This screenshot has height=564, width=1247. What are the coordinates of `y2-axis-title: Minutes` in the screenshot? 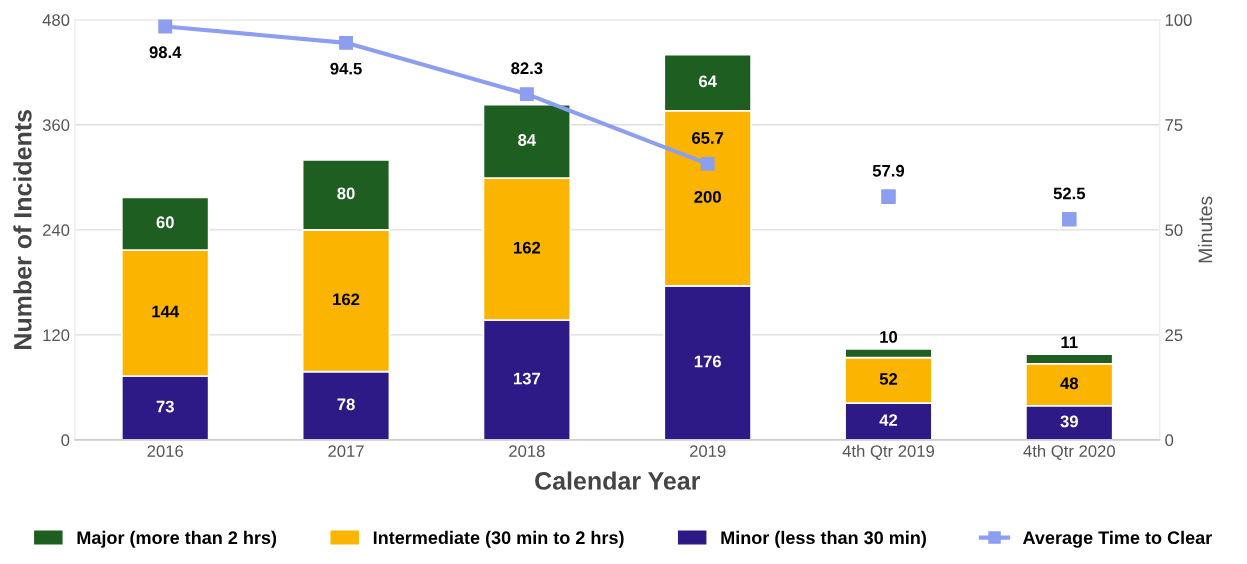 It's located at (1205, 229).